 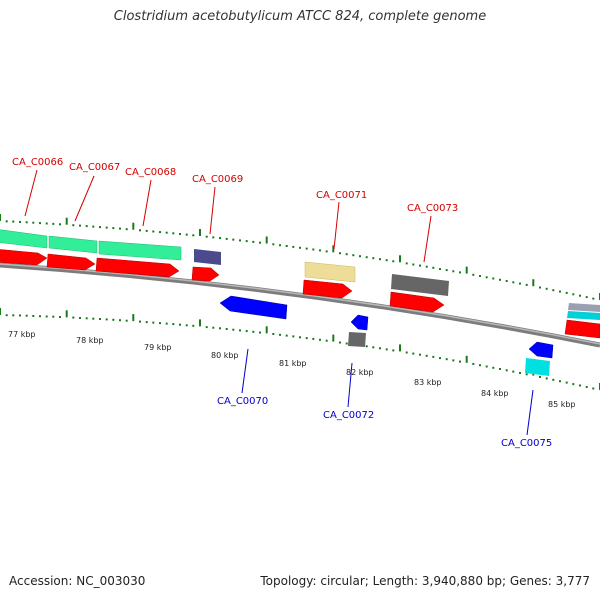 What do you see at coordinates (526, 443) in the screenshot?
I see `gene-label-ca-c0075: CA_C0075` at bounding box center [526, 443].